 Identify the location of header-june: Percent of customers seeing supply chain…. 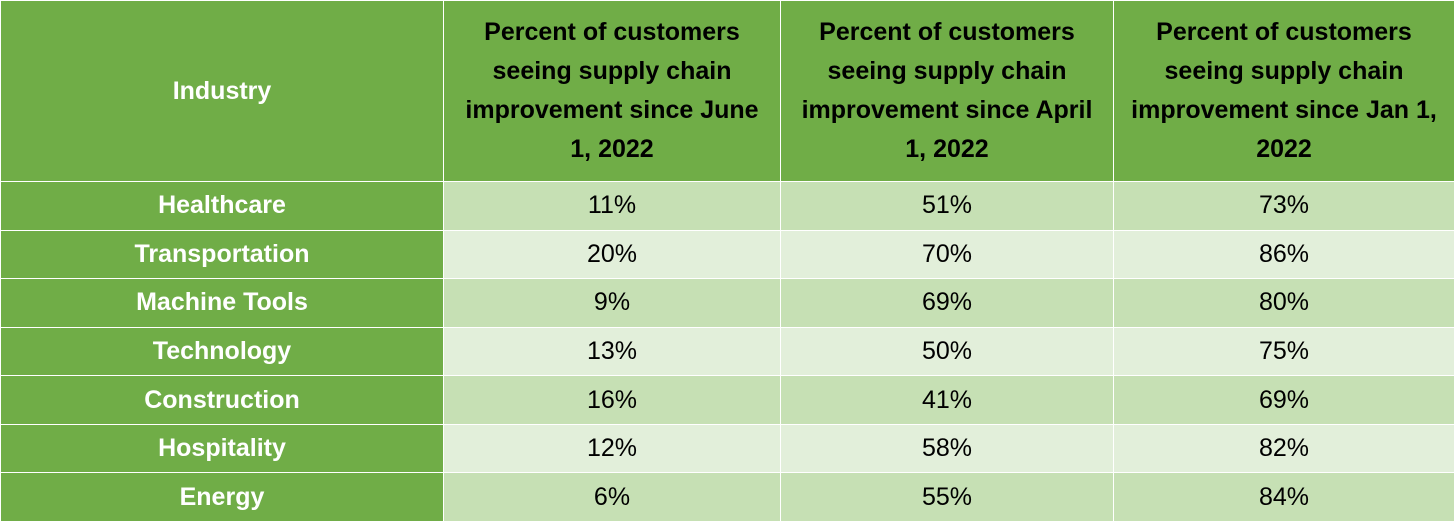
(612, 91).